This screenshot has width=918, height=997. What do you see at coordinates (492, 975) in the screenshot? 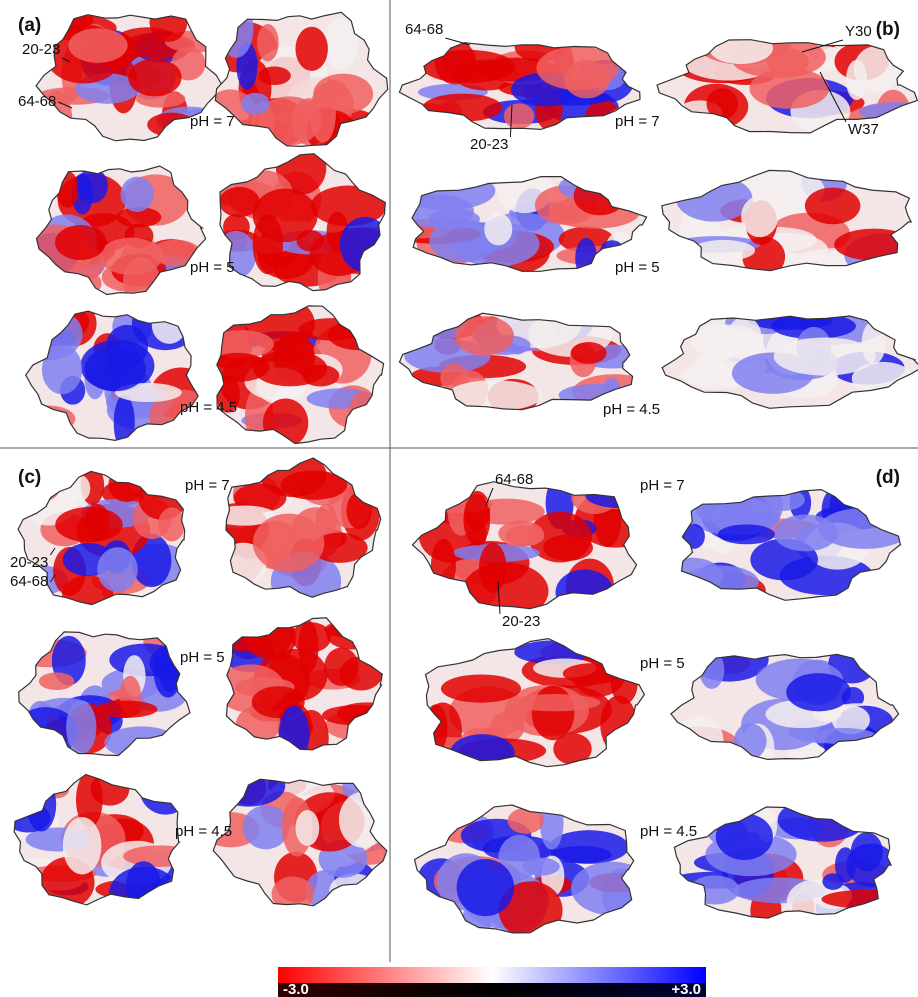
I see `colorbar-gradient` at bounding box center [492, 975].